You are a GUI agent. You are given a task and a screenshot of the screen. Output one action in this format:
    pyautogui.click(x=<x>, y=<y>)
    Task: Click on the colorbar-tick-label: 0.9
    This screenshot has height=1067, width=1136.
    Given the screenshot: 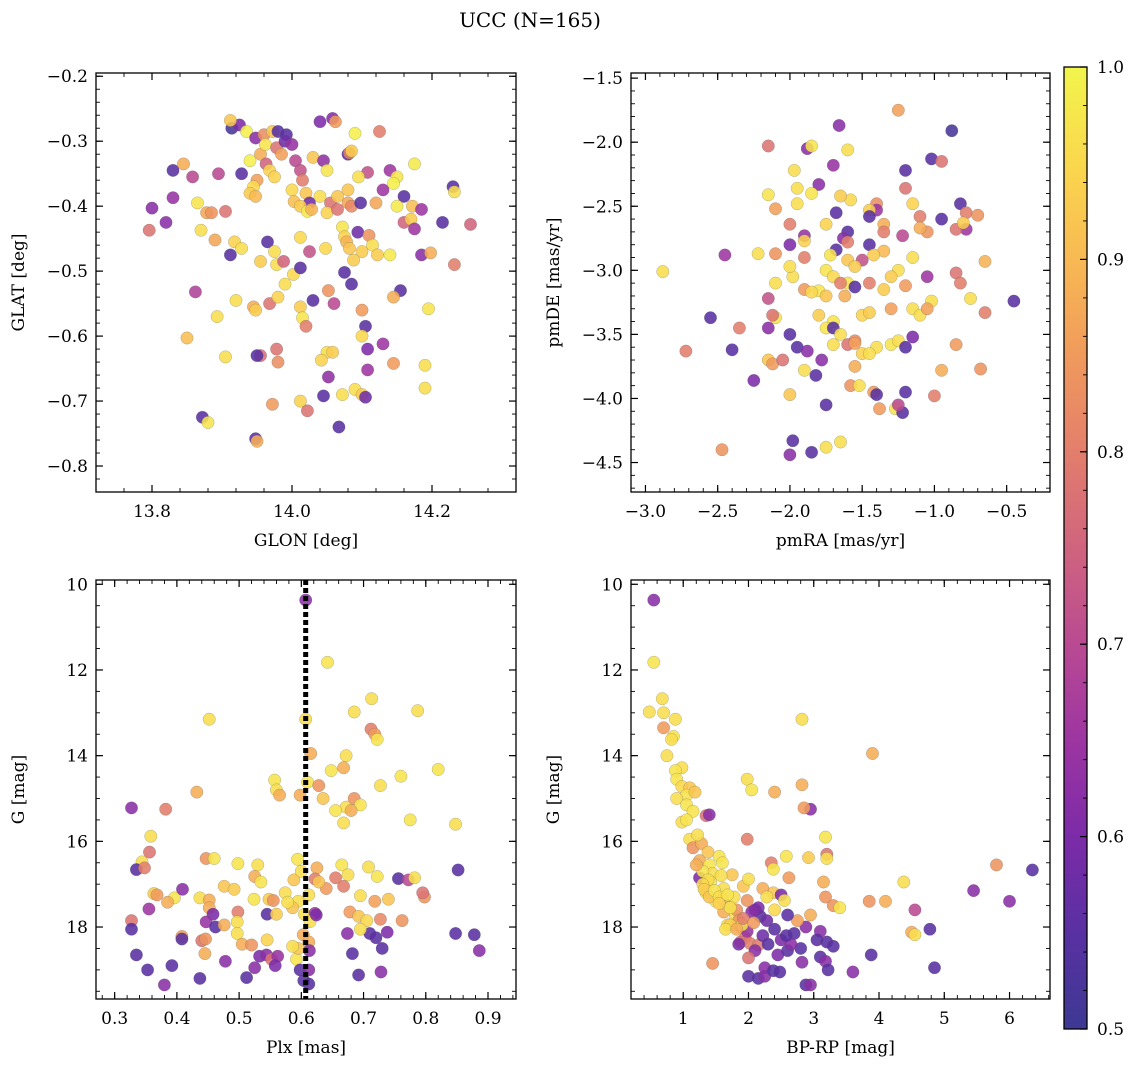 What is the action you would take?
    pyautogui.click(x=1110, y=260)
    